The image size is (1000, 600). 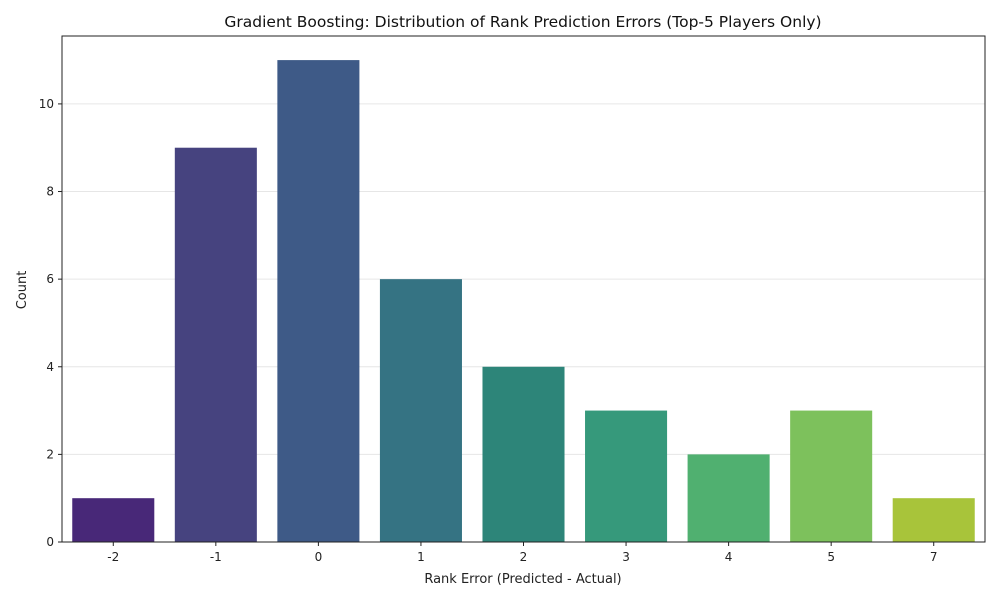 What do you see at coordinates (50, 367) in the screenshot?
I see `y-tick-label: 4` at bounding box center [50, 367].